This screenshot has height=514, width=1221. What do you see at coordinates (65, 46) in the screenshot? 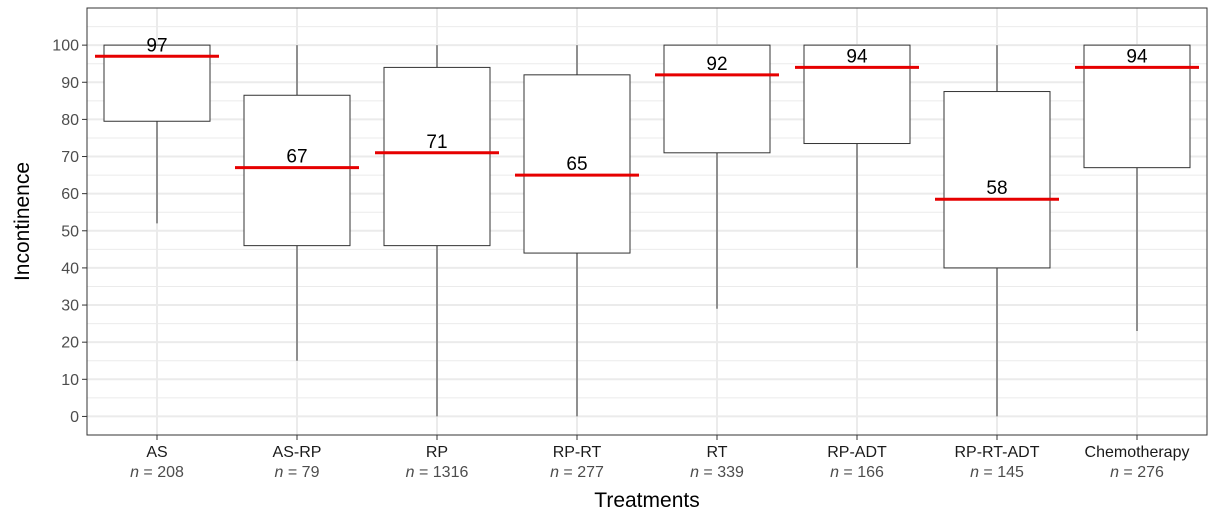
I see `y-tick-label: 100` at bounding box center [65, 46].